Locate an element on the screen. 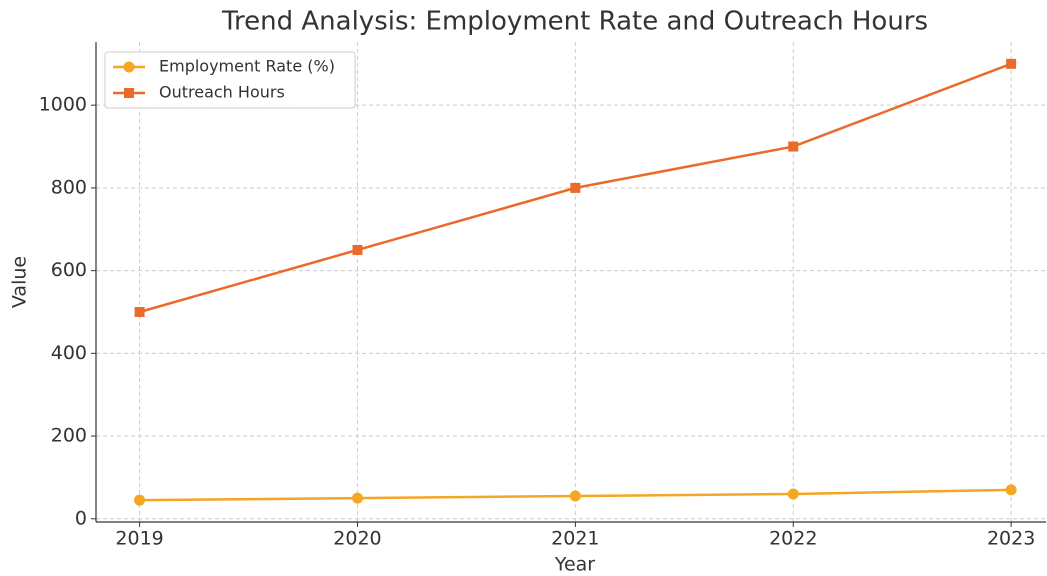 Image resolution: width=1047 pixels, height=576 pixels. y-tick-label: 400 is located at coordinates (69, 353).